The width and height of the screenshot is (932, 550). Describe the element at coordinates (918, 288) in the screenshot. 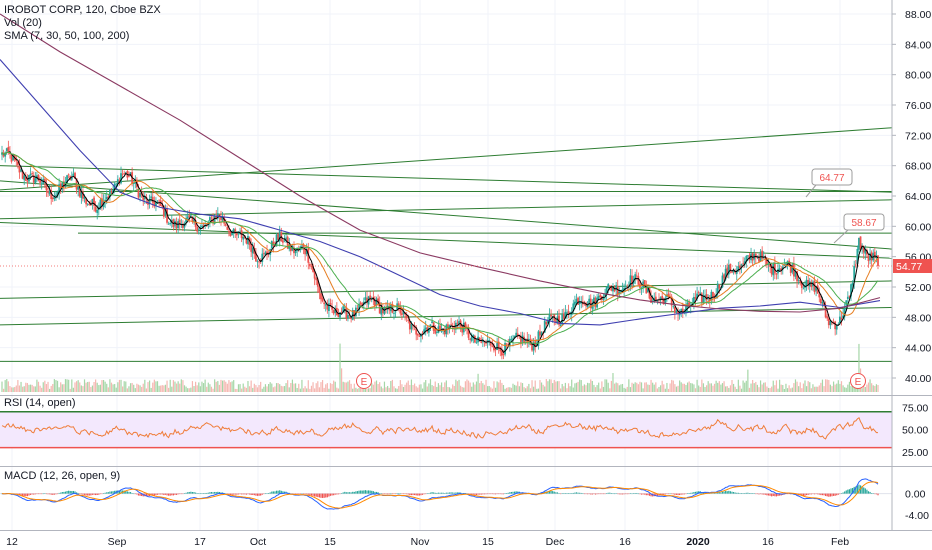

I see `price-tick-label: 52.00` at that location.